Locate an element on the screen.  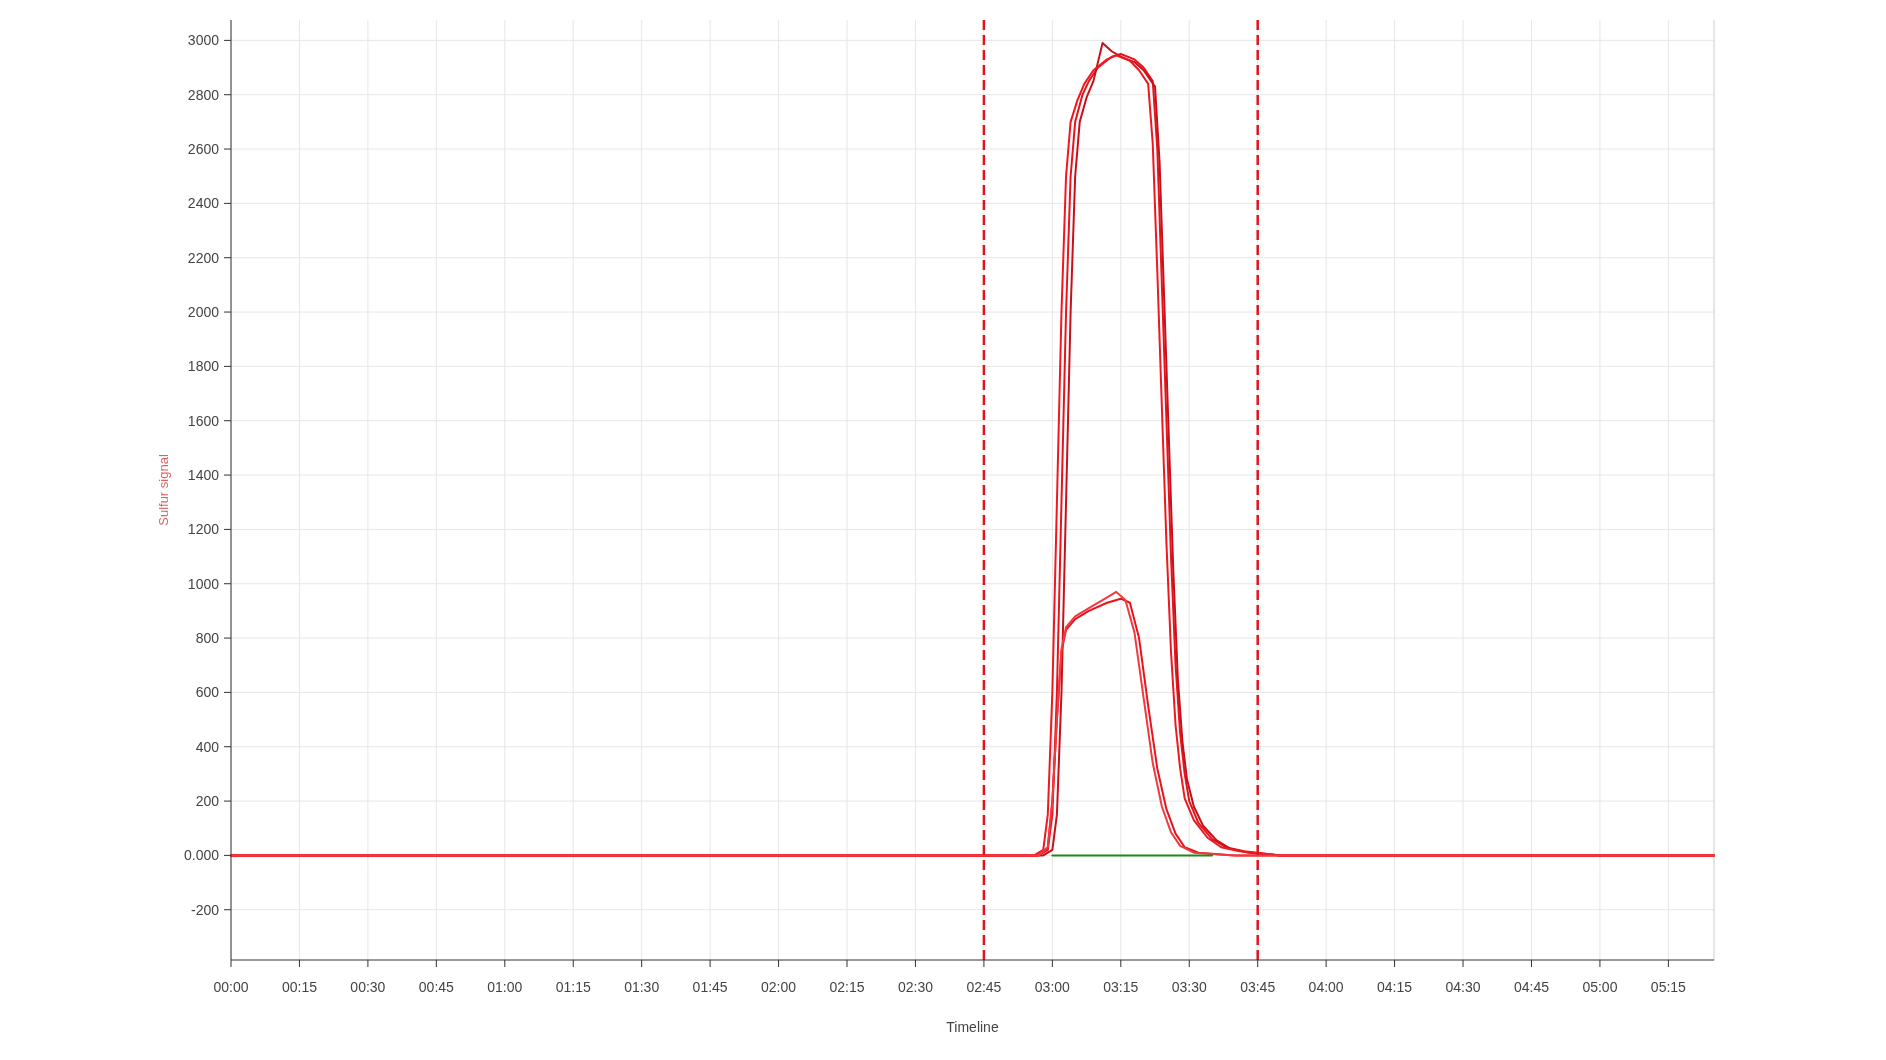
x-tick-label: 05:15 is located at coordinates (1668, 987).